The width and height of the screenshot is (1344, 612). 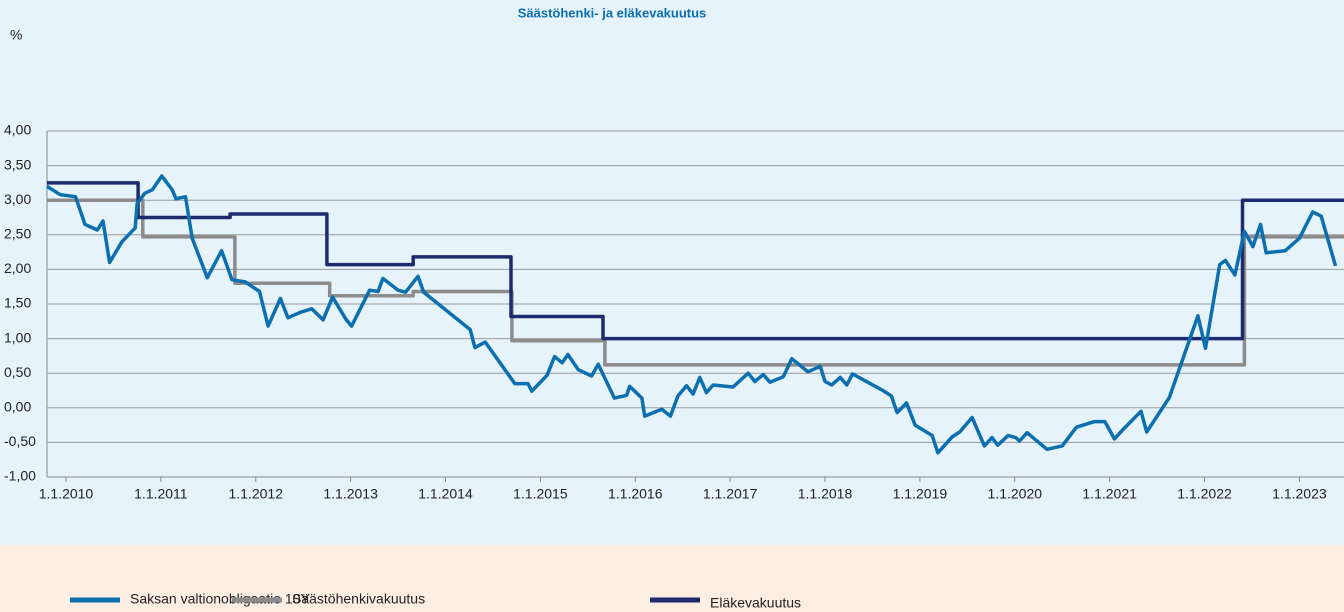 What do you see at coordinates (17, 164) in the screenshot?
I see `y-tick-label: 3,50` at bounding box center [17, 164].